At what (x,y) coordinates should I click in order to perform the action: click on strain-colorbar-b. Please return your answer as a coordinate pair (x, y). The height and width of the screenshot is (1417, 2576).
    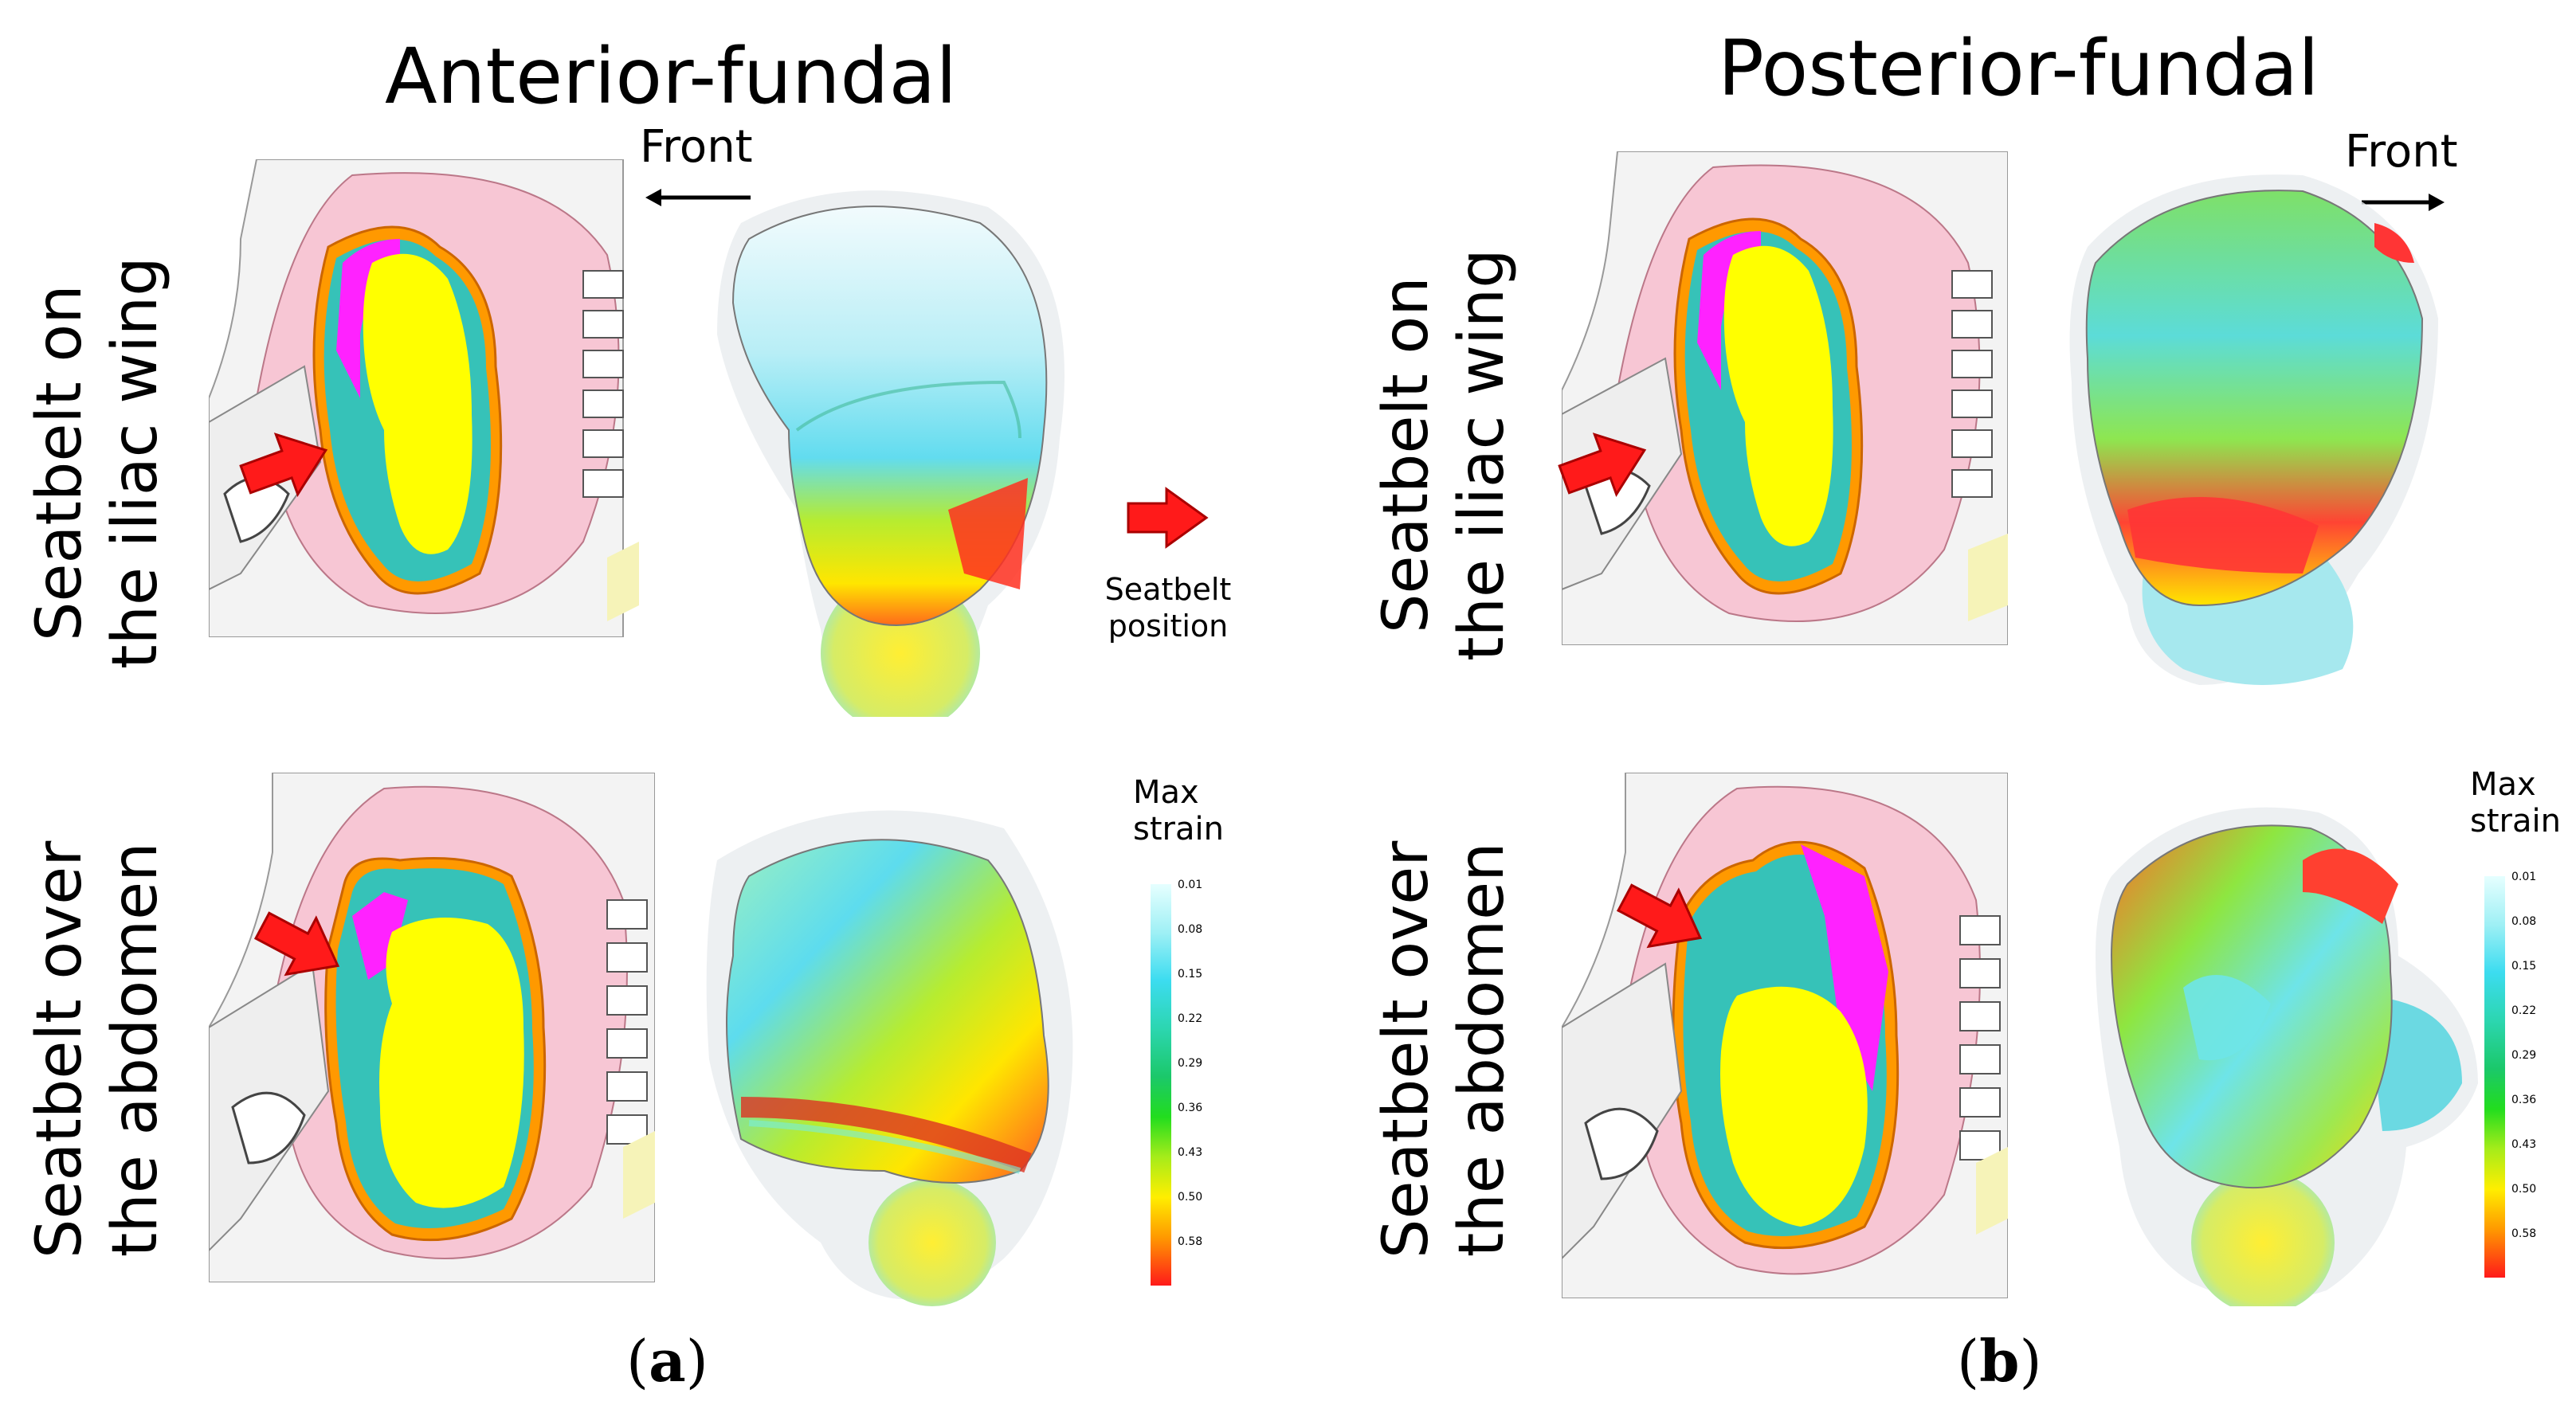
    Looking at the image, I should click on (2494, 1077).